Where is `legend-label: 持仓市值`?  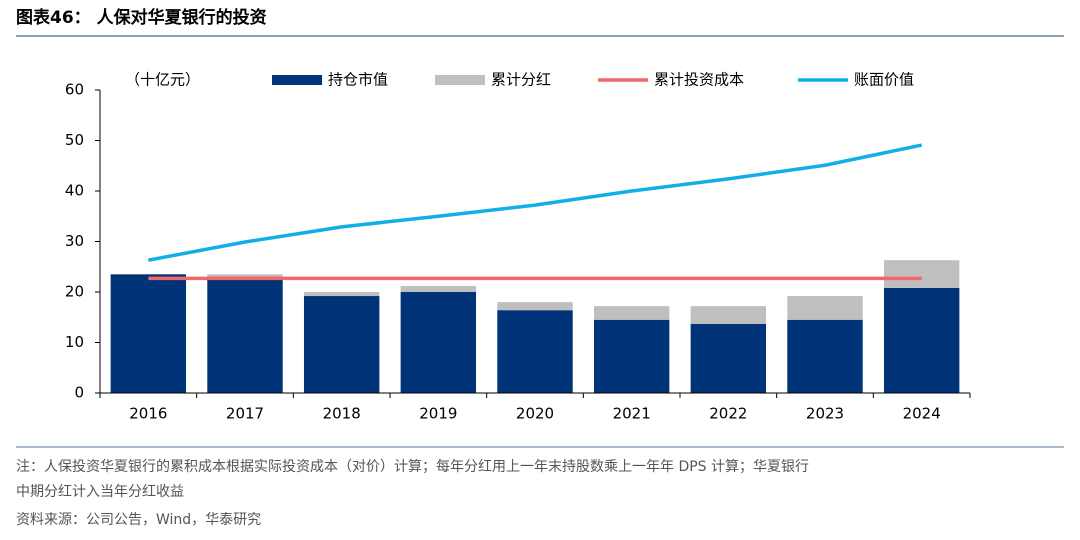 legend-label: 持仓市值 is located at coordinates (358, 80).